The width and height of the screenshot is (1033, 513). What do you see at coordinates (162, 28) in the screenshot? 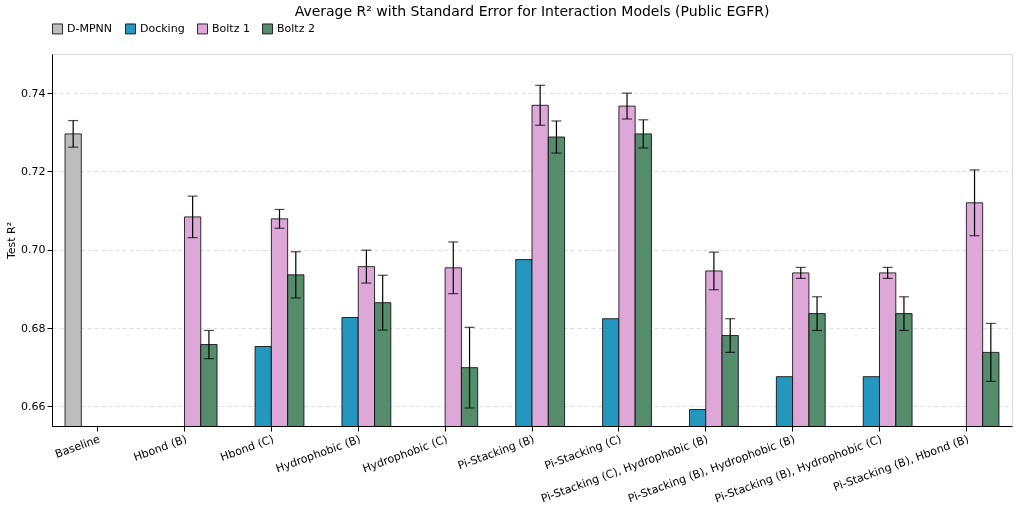
I see `legend-label: Docking` at bounding box center [162, 28].